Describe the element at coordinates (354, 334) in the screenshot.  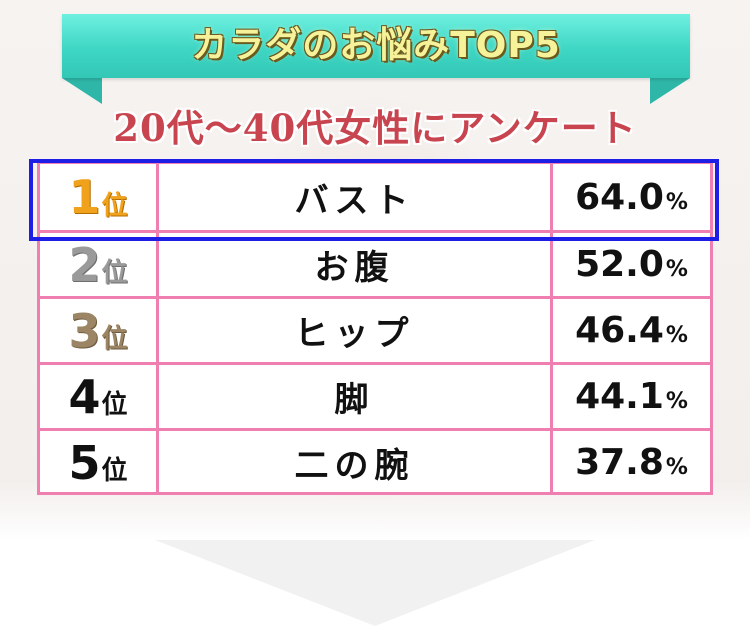
I see `concern-label: ヒップ` at that location.